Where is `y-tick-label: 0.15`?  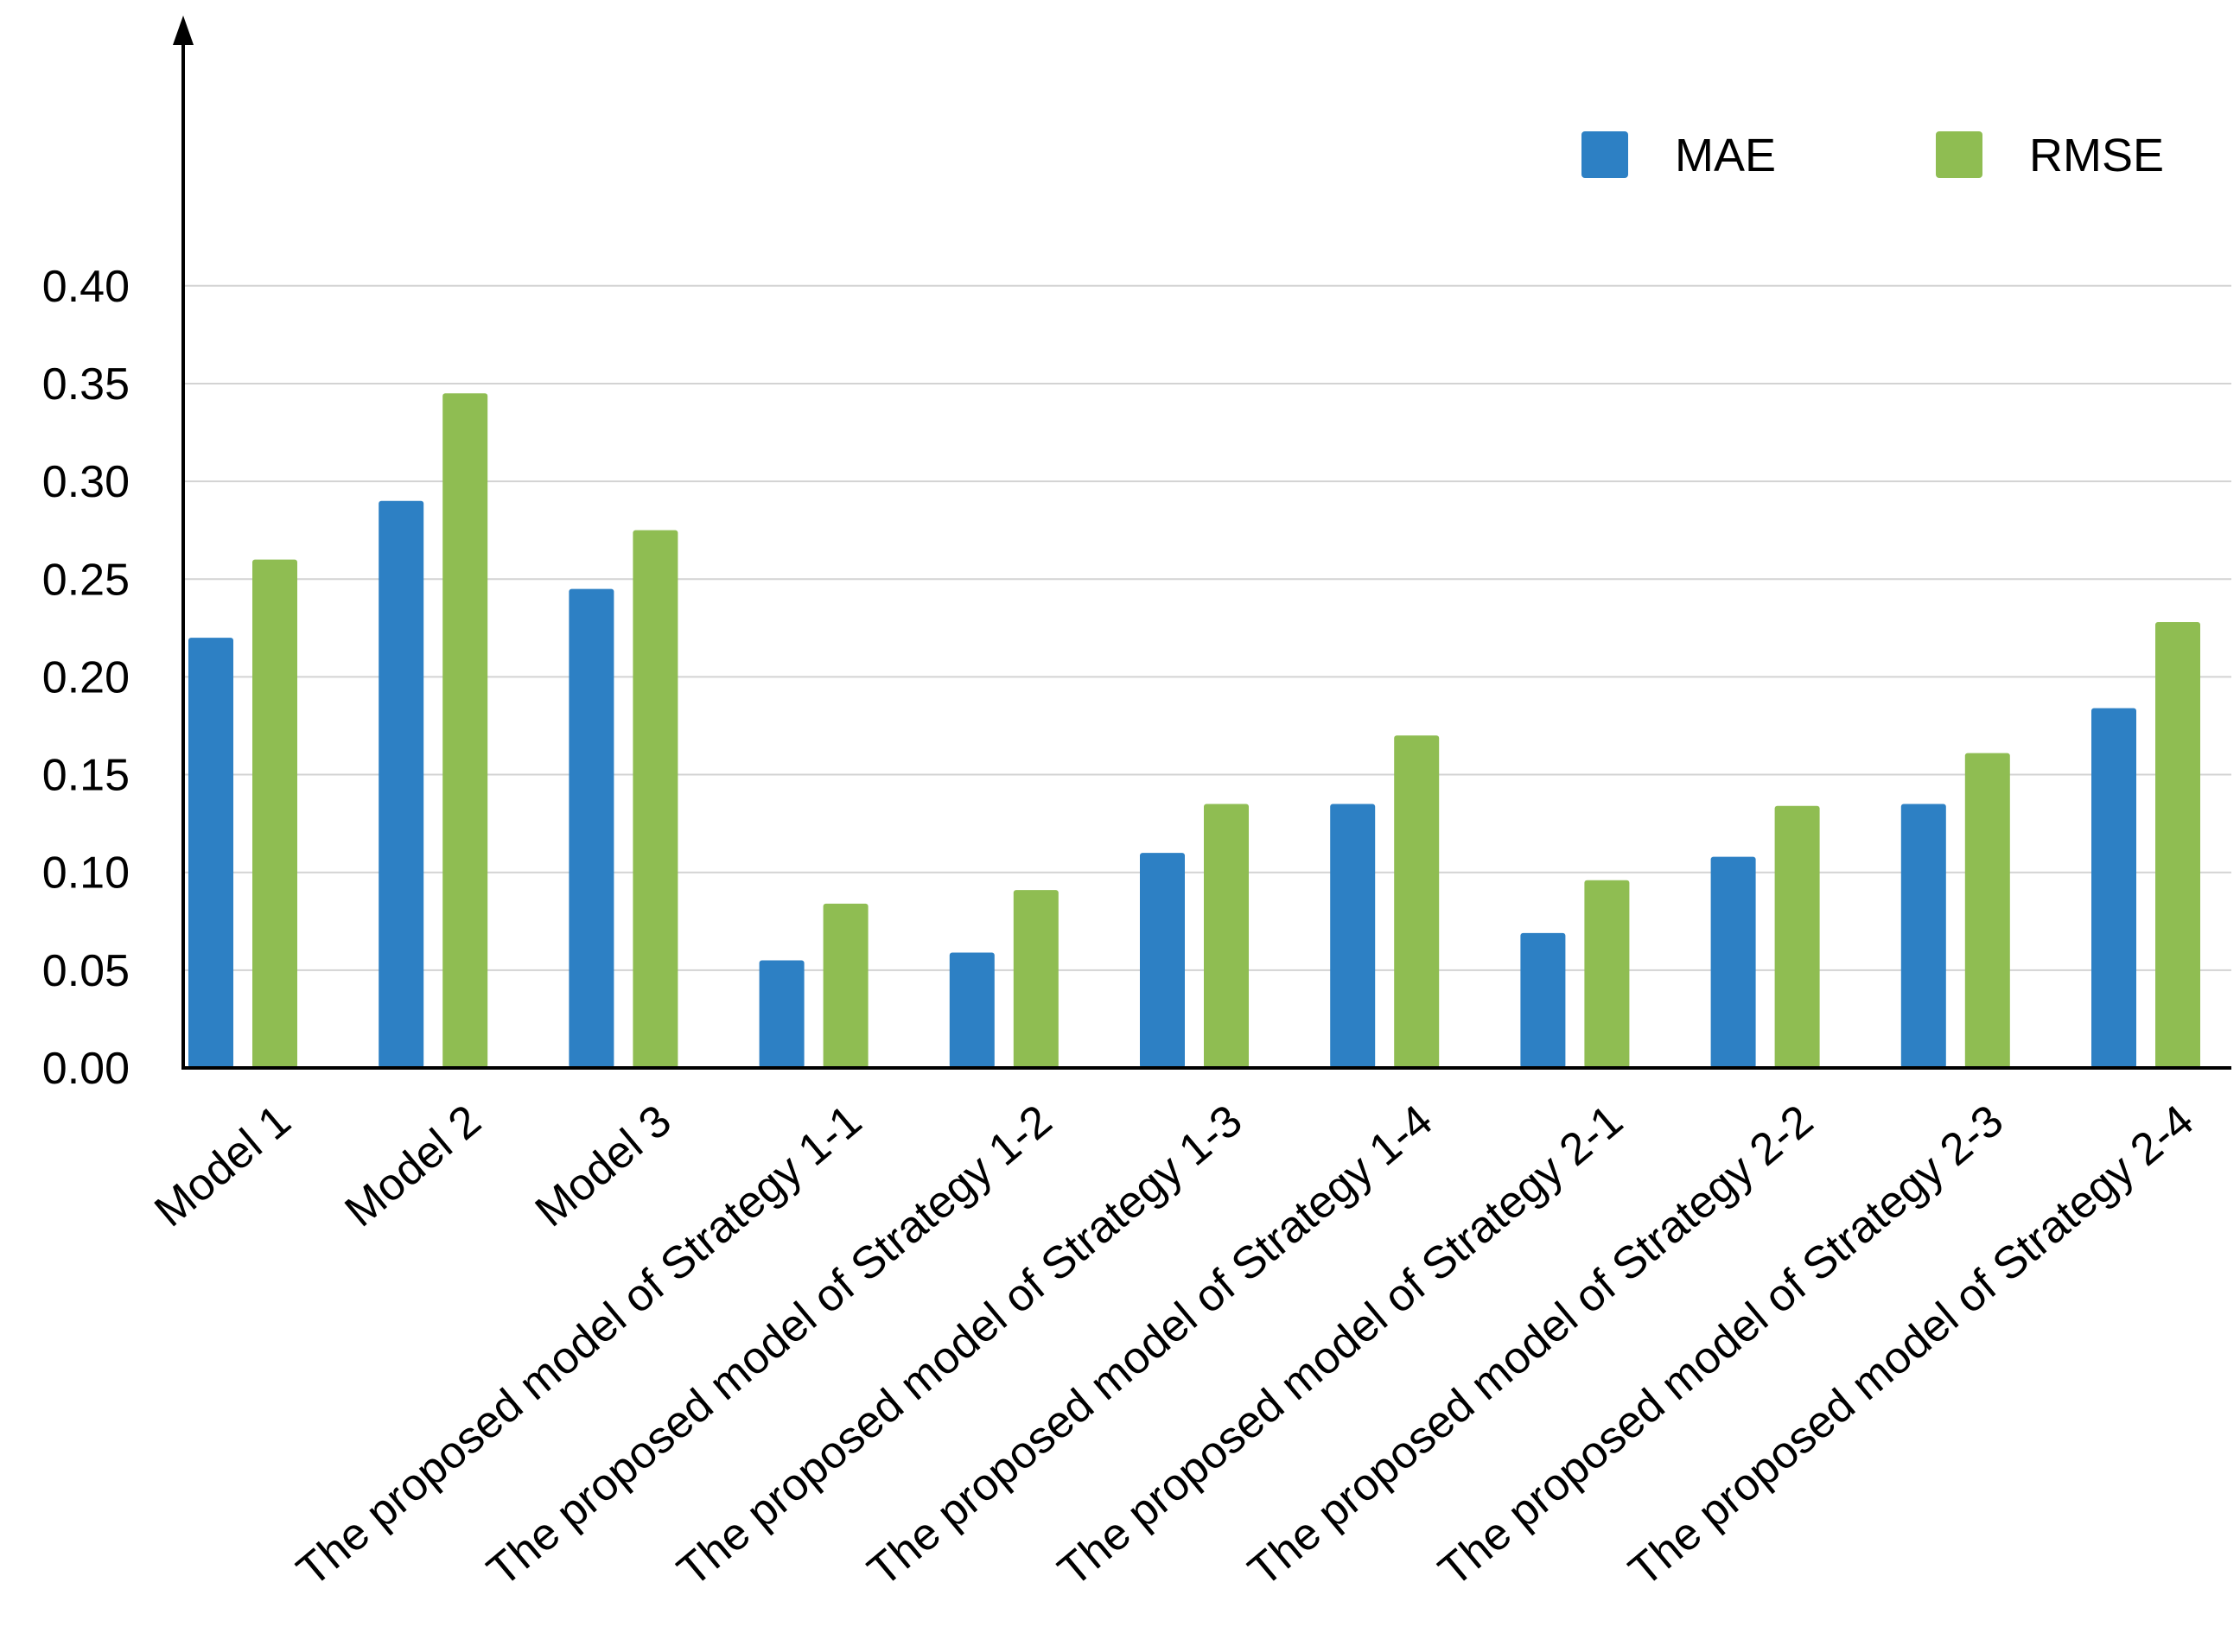
y-tick-label: 0.15 is located at coordinates (86, 776).